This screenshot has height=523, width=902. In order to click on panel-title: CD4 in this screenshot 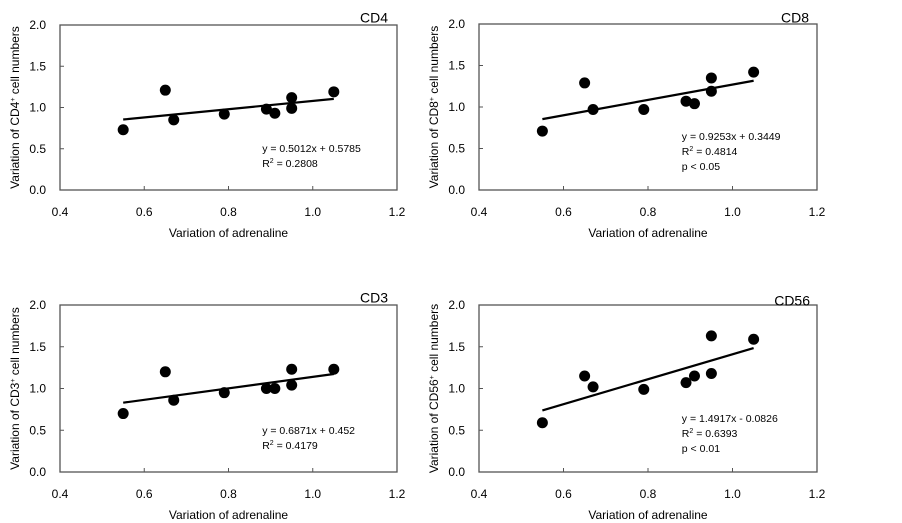, I will do `click(374, 17)`.